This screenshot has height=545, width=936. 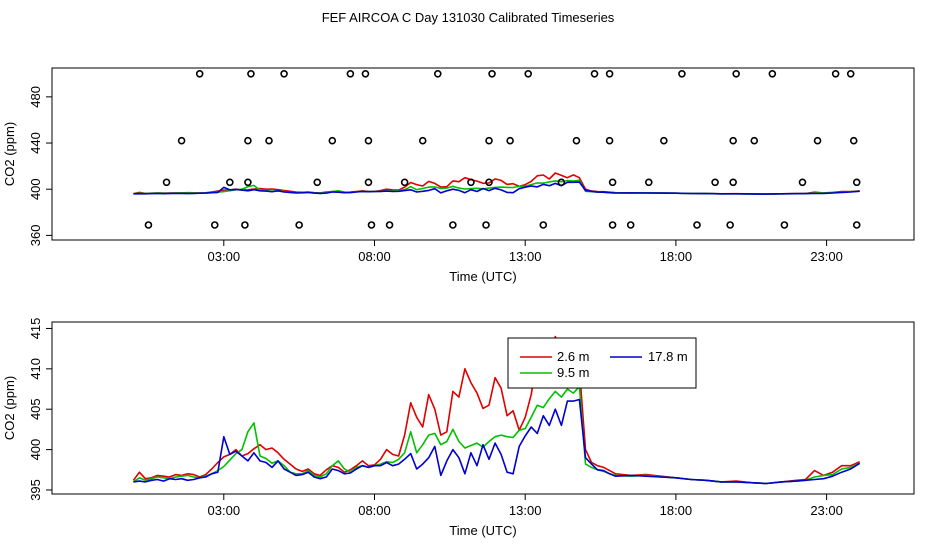 I want to click on top-y-tick-label: 400, so click(x=35, y=189).